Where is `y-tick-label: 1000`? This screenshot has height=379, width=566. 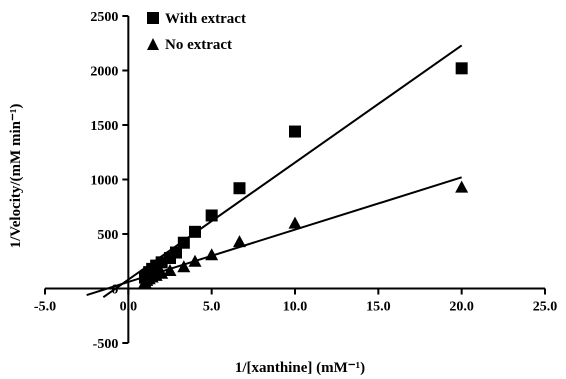 y-tick-label: 1000 is located at coordinates (104, 181).